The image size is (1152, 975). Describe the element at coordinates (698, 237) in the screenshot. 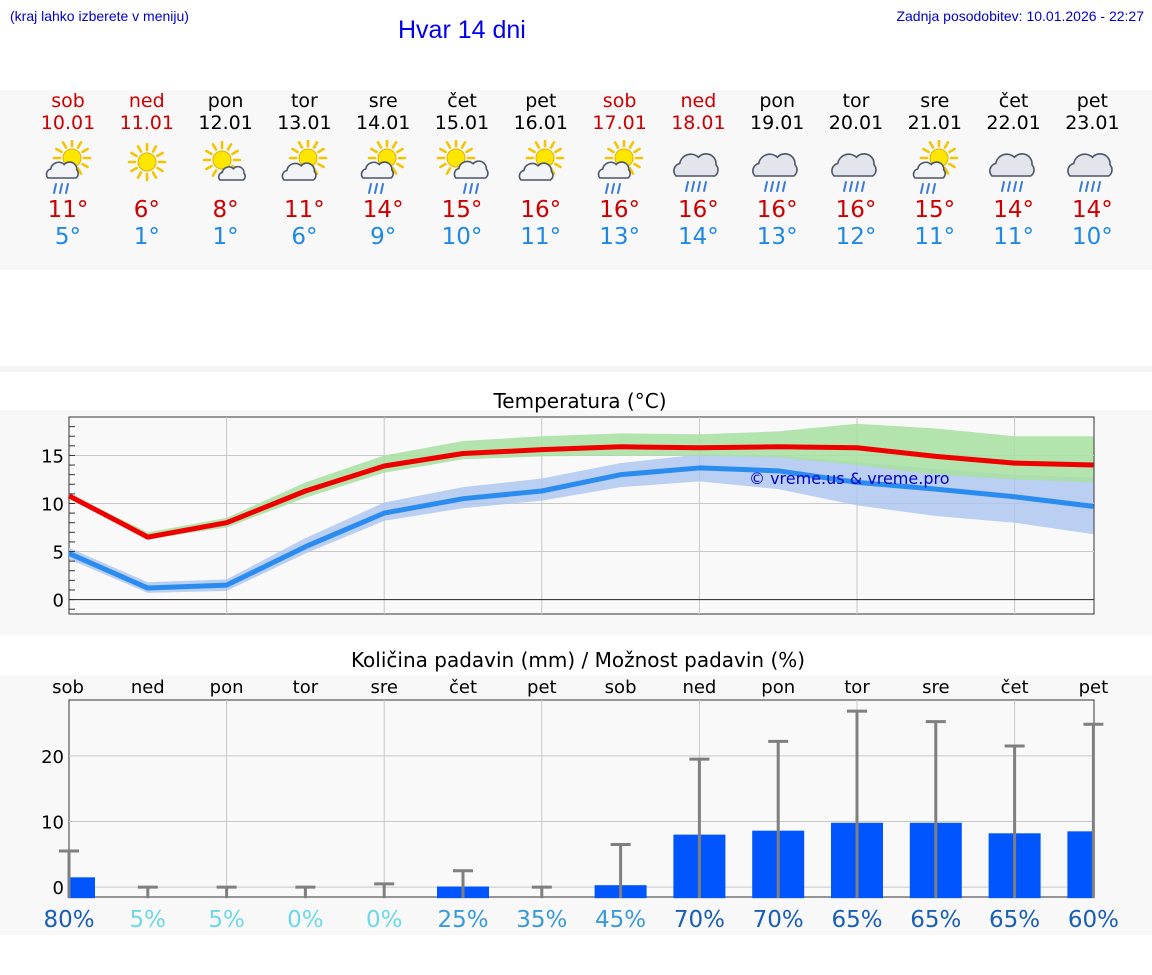

I see `min-temperature: 14°` at that location.